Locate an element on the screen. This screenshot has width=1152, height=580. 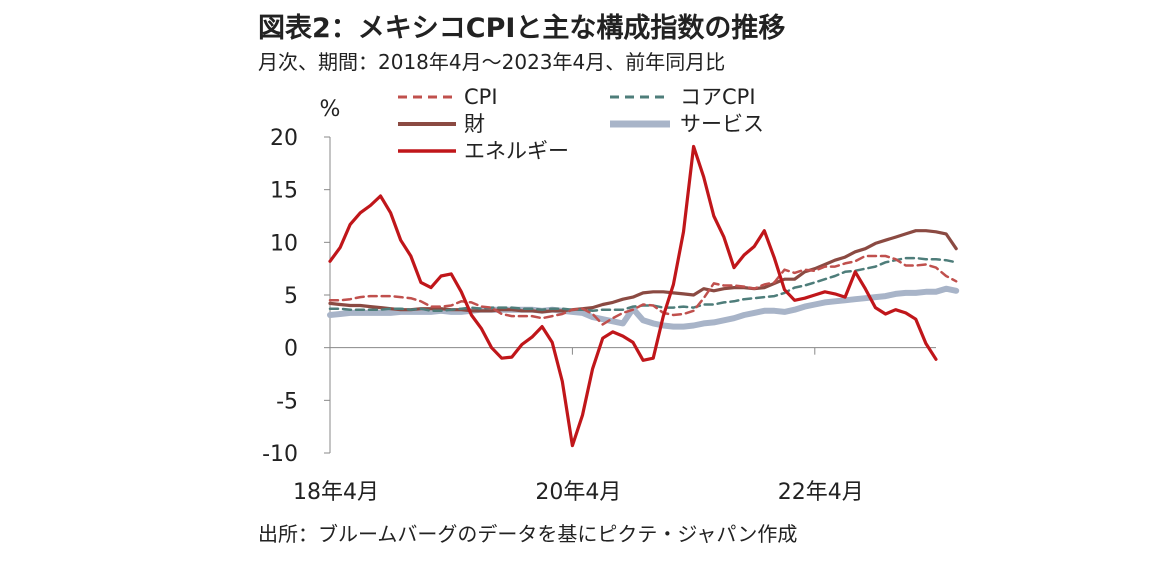
y-tick-label: 15 is located at coordinates (284, 191).